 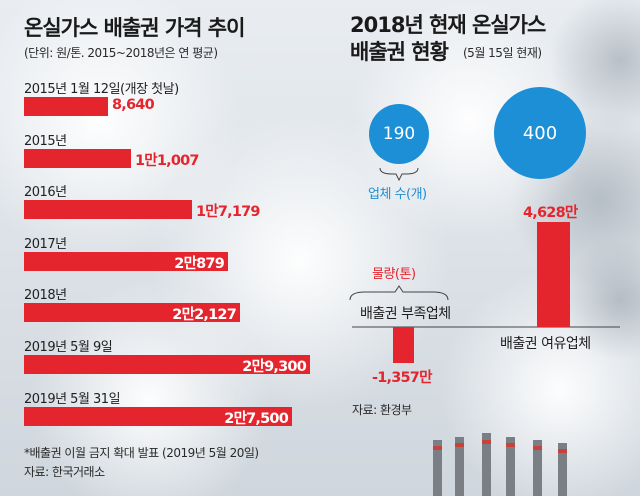 What do you see at coordinates (101, 89) in the screenshot?
I see `category-label: 2015년 1월 12일(개장 첫날)` at bounding box center [101, 89].